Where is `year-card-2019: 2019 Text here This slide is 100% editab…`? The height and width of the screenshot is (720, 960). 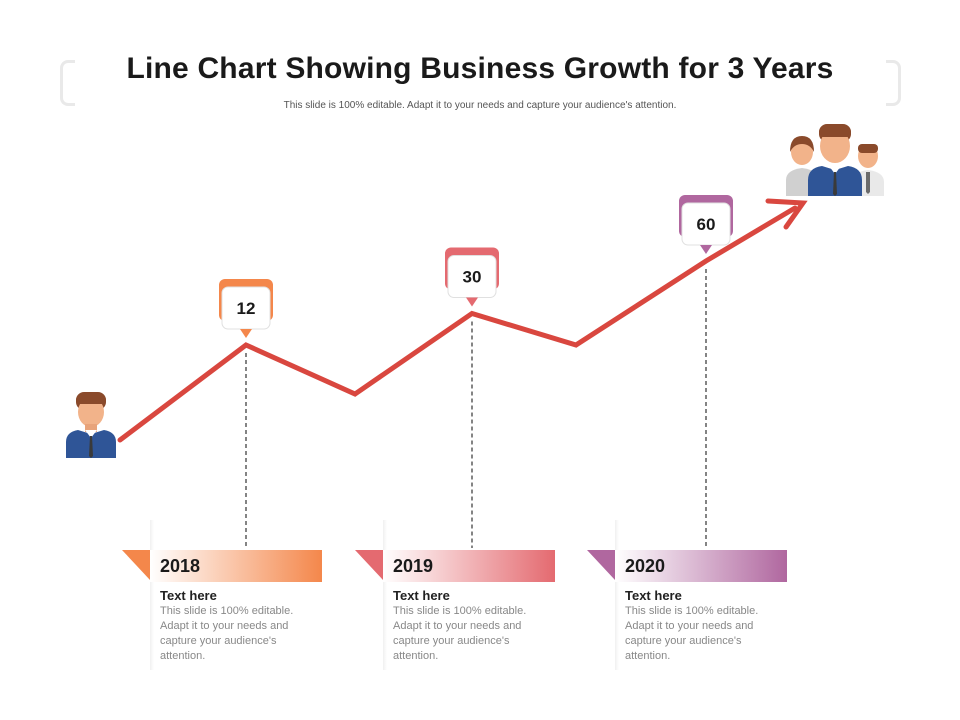 year-card-2019: 2019 Text here This slide is 100% editab… is located at coordinates (459, 595).